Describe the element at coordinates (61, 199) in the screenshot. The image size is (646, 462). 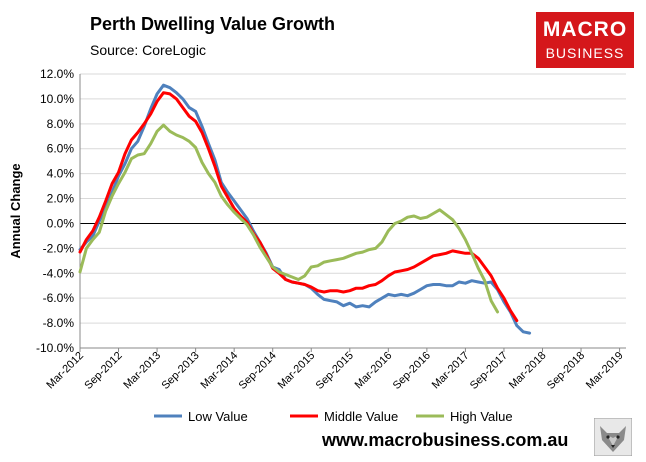
I see `y-tick-label: 2.0%` at that location.